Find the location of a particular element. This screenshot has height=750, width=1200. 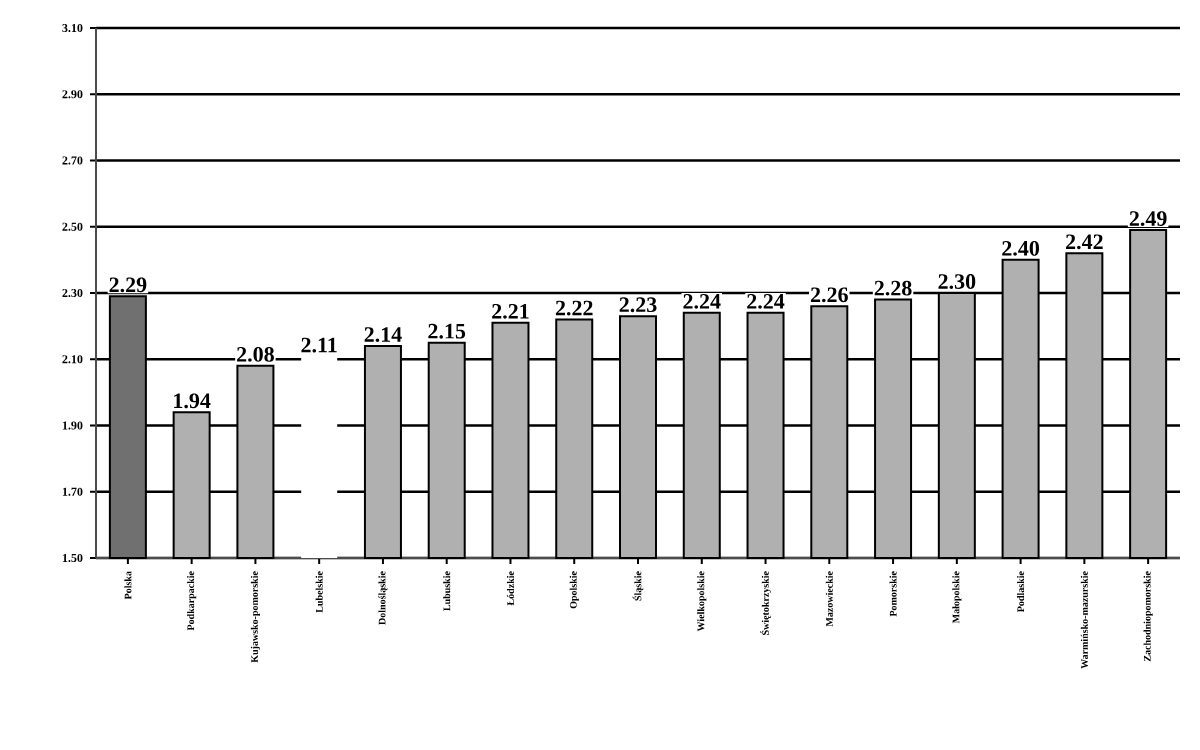

data-label: 2.14 is located at coordinates (383, 334).